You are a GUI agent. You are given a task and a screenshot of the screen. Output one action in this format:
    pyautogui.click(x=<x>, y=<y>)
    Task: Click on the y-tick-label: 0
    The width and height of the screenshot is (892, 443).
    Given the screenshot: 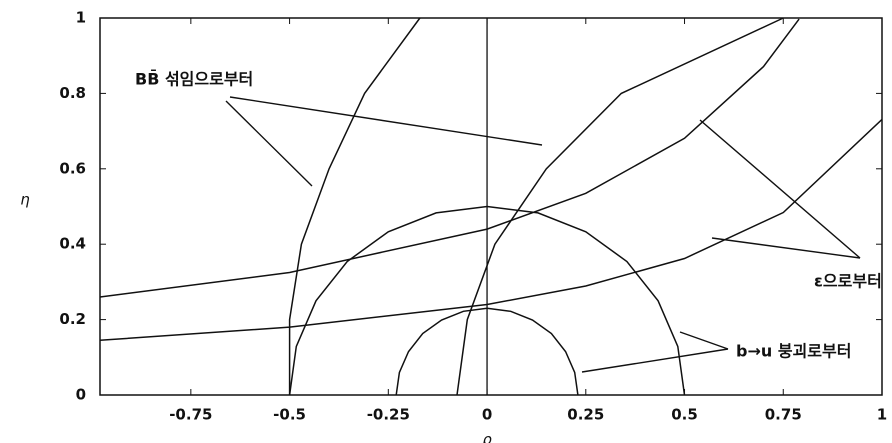 What is the action you would take?
    pyautogui.click(x=81, y=395)
    